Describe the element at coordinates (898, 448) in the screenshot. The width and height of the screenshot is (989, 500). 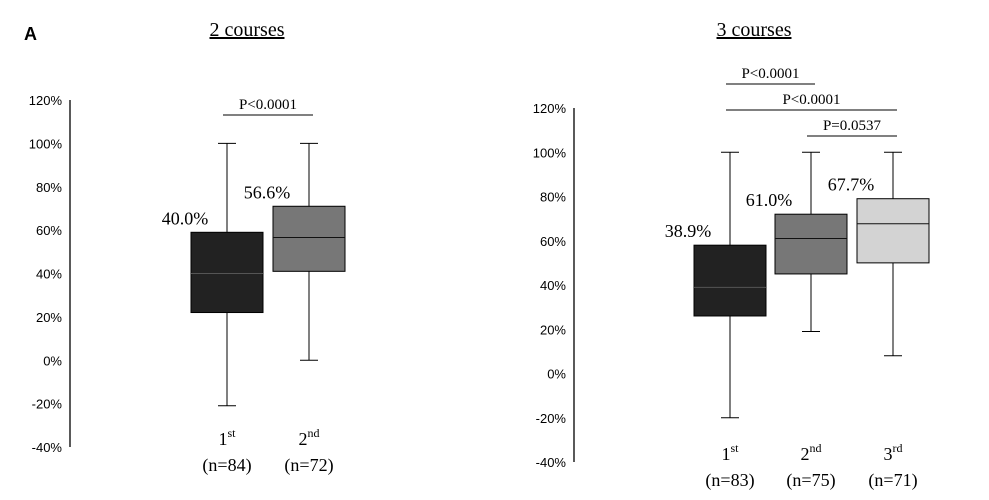
I see `category-suffix: rd` at that location.